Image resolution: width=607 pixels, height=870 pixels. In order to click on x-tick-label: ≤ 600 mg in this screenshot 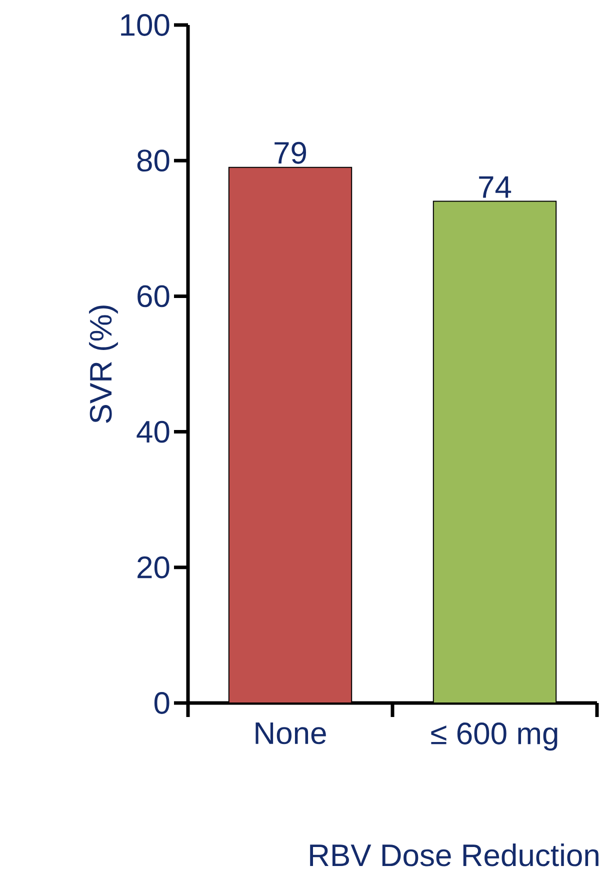, I will do `click(494, 736)`.